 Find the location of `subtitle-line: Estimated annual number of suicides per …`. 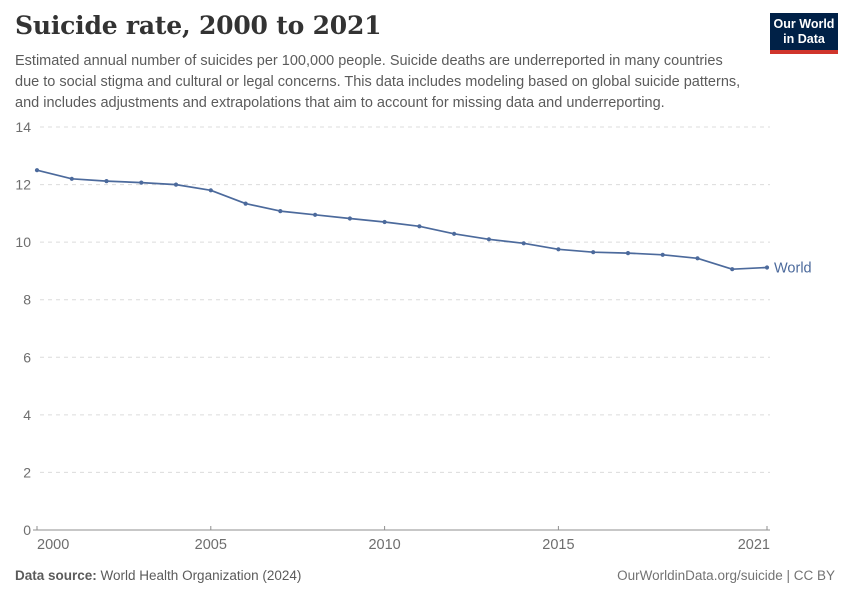

subtitle-line: Estimated annual number of suicides per … is located at coordinates (369, 61).